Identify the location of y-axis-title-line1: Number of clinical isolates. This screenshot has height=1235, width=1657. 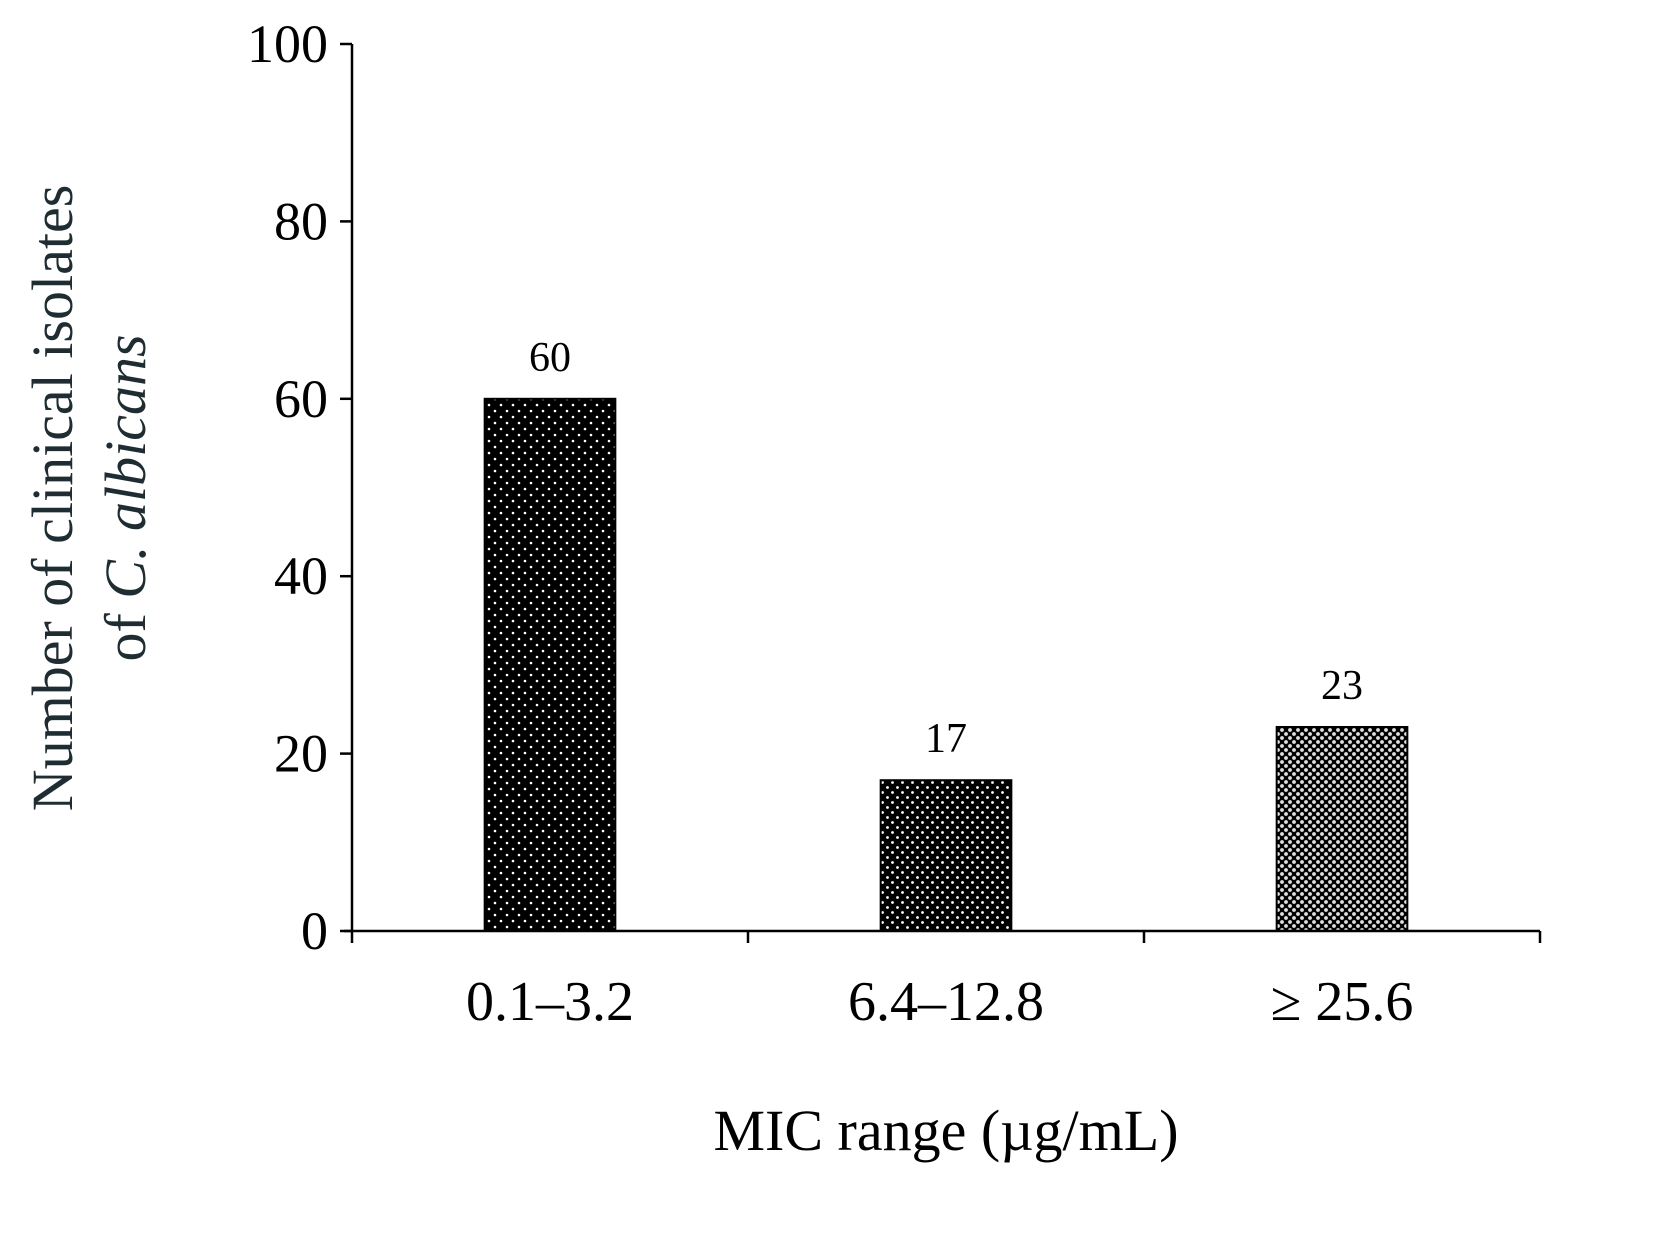
(52, 498).